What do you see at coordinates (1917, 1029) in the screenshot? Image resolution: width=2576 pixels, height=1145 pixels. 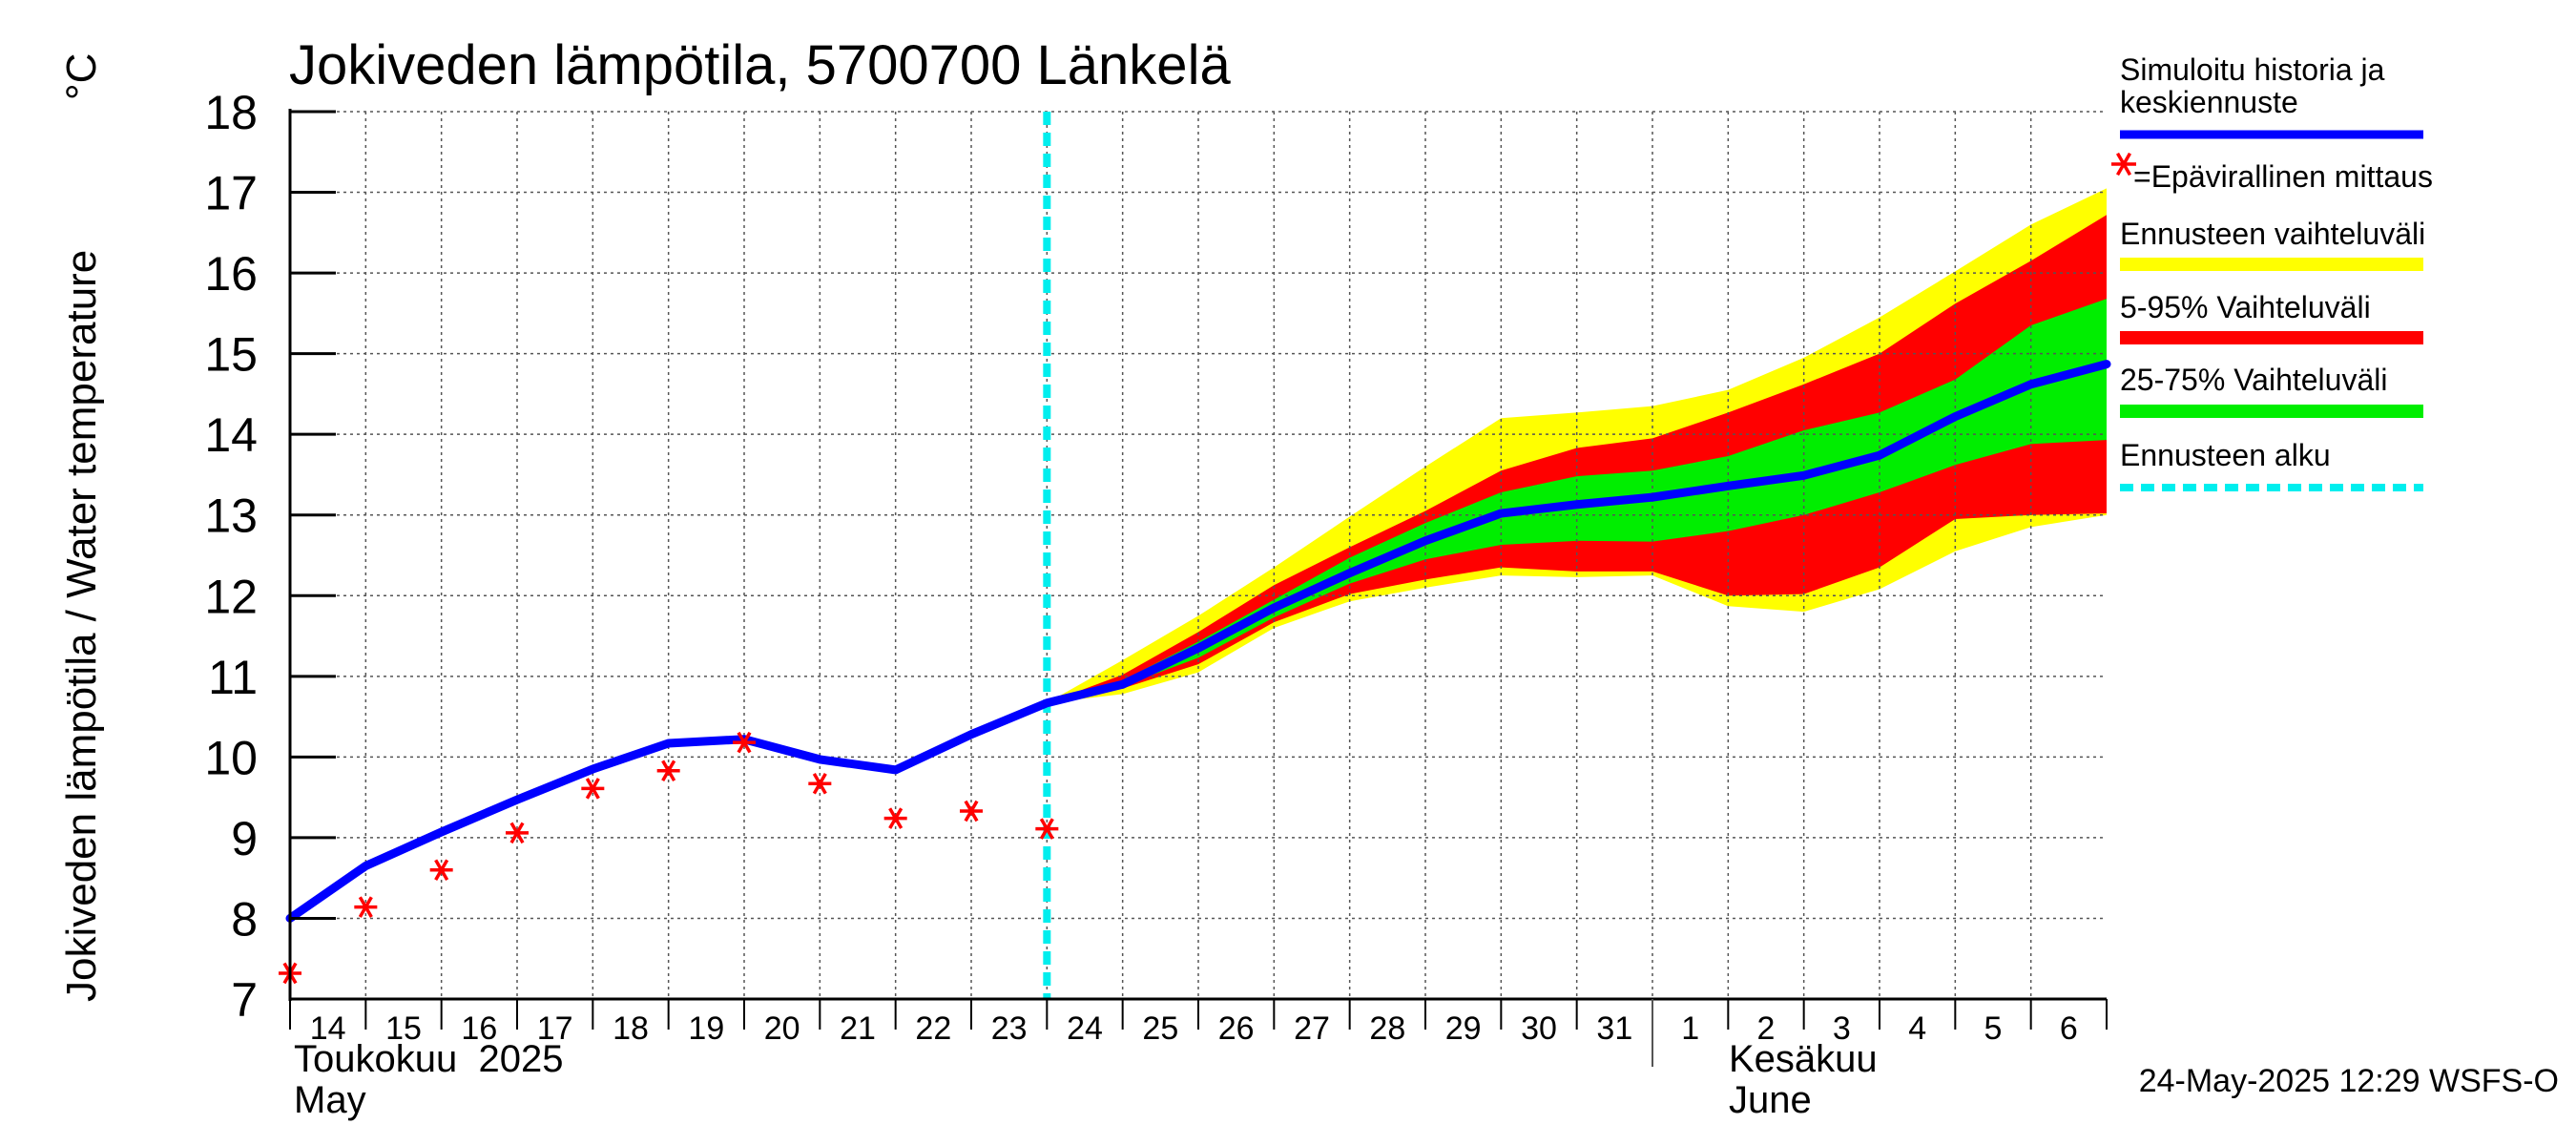 I see `x-tick-label: 4` at bounding box center [1917, 1029].